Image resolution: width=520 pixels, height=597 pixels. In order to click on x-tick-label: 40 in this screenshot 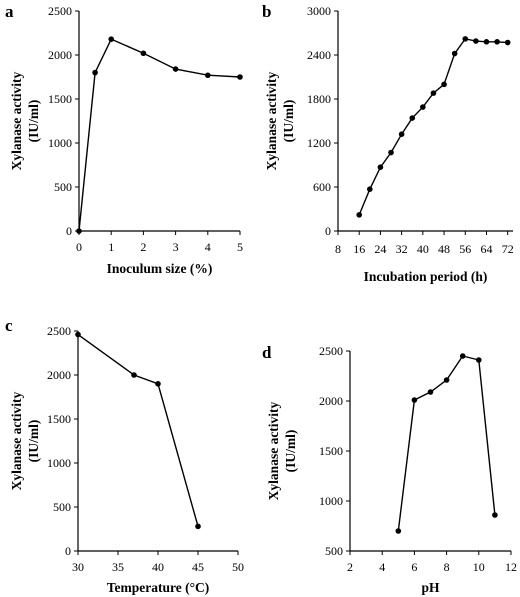, I will do `click(158, 567)`.